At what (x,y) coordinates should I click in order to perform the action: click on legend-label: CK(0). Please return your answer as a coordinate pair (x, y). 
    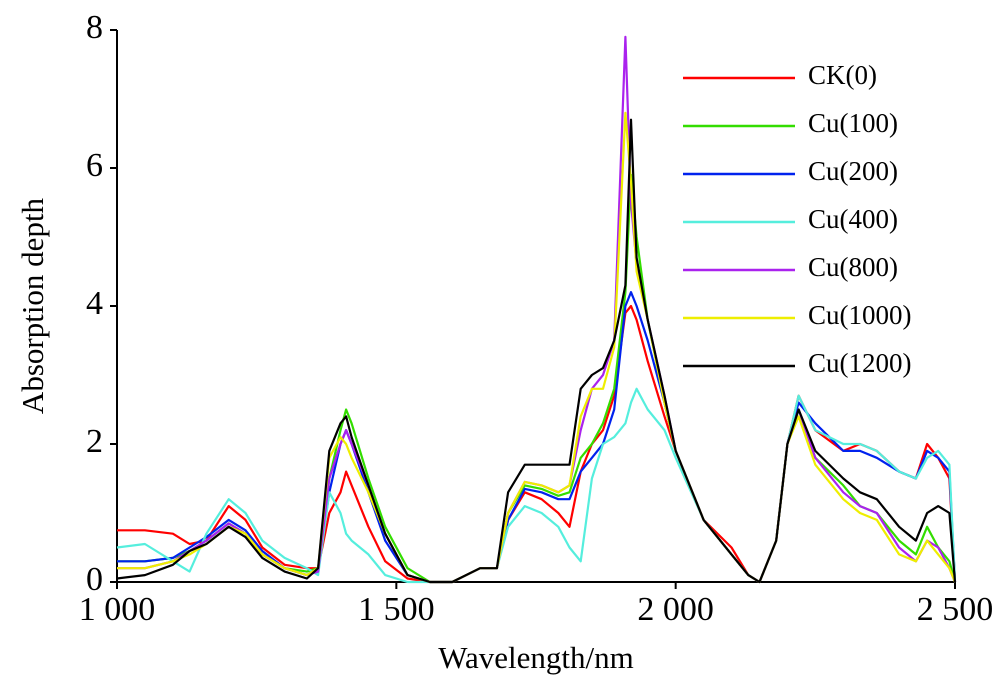
    Looking at the image, I should click on (842, 75).